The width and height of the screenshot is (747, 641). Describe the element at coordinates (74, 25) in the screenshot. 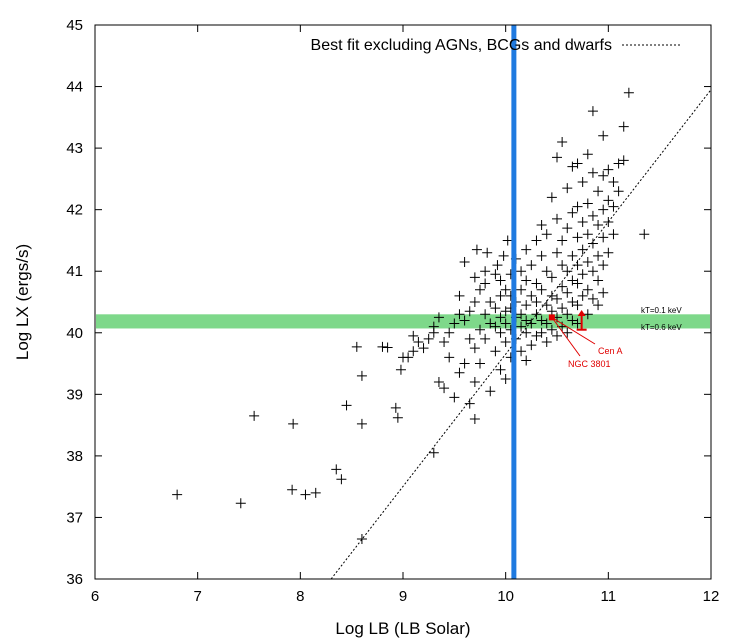

I see `y-tick-label: 45` at that location.